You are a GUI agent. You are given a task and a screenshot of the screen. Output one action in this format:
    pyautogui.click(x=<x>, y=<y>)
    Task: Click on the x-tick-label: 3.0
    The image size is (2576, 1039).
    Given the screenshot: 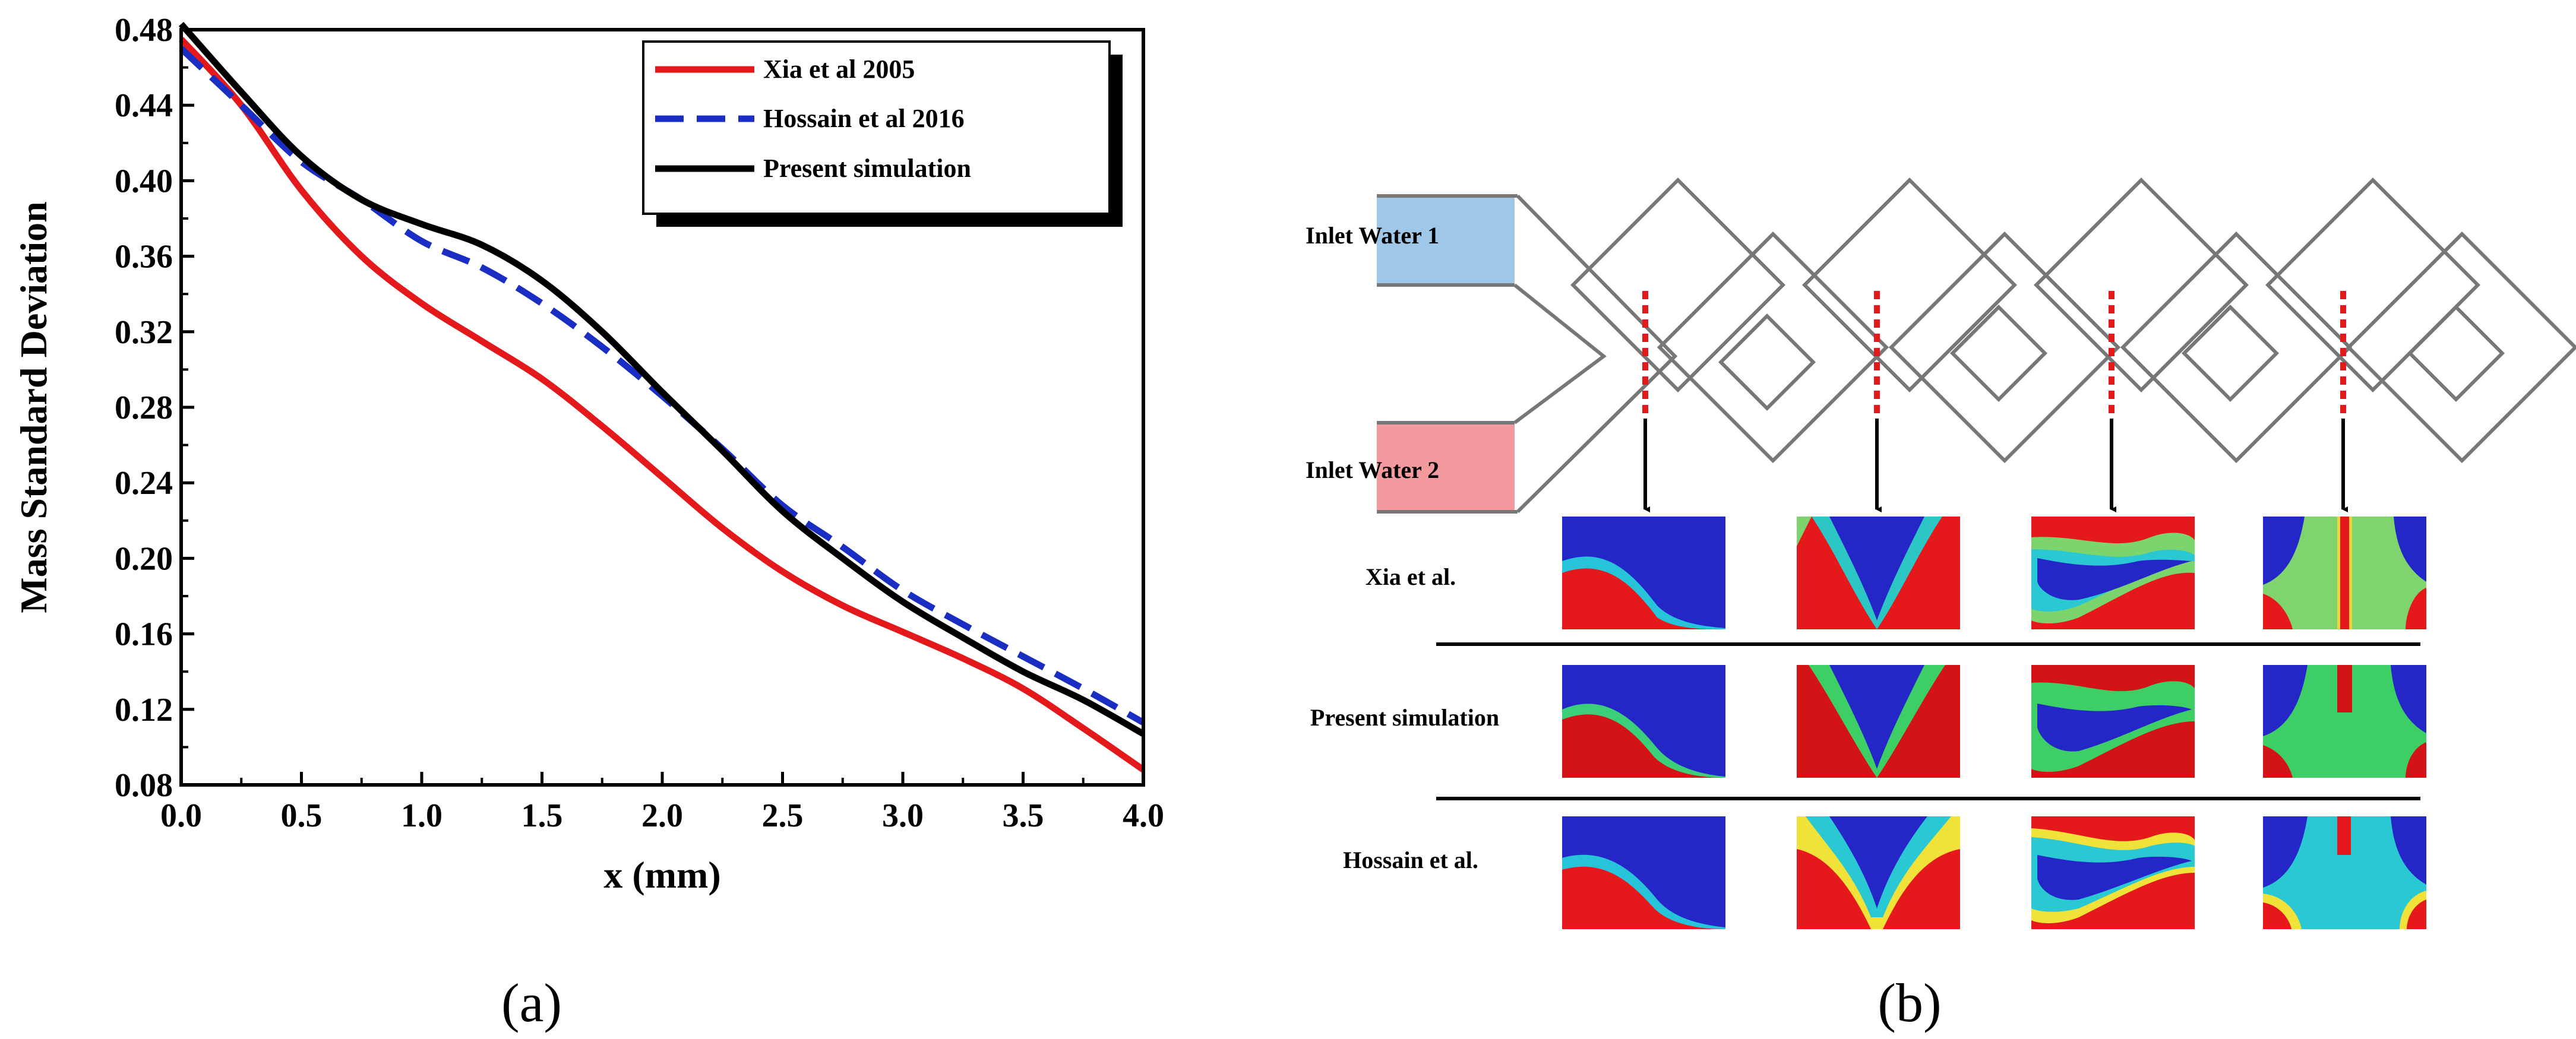 What is the action you would take?
    pyautogui.click(x=903, y=816)
    